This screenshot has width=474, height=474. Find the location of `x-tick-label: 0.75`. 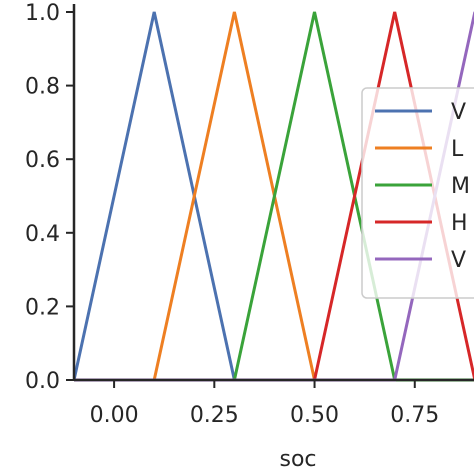

x-tick-label: 0.75 is located at coordinates (414, 415).